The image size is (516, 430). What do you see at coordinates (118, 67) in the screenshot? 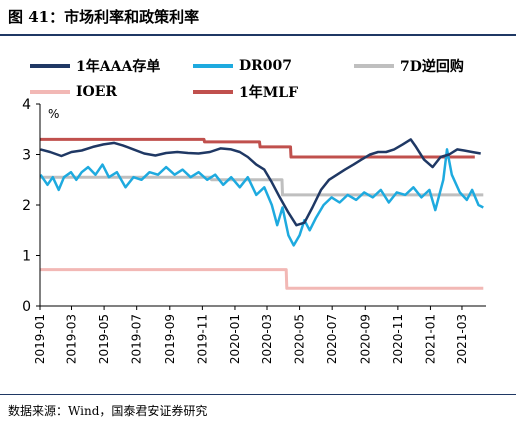
I see `legend-label-aaa-cd: 1年AAA存单` at bounding box center [118, 67].